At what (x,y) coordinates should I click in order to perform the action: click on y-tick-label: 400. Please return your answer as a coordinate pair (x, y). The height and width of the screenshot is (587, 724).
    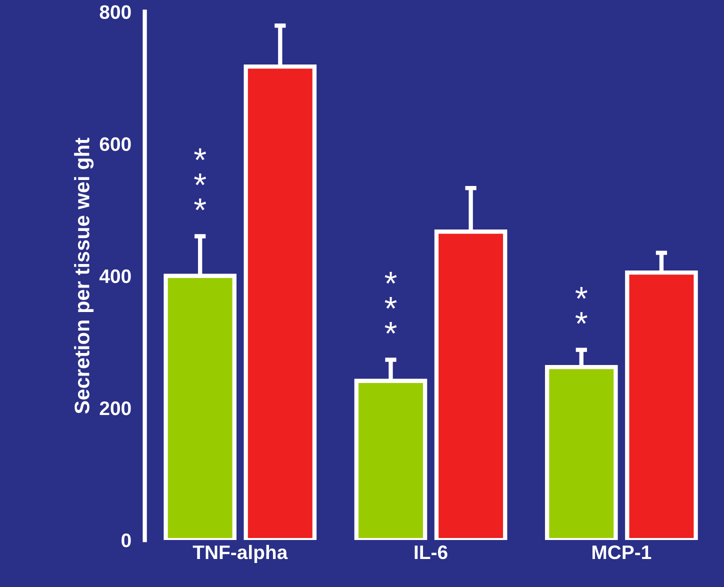
    Looking at the image, I should click on (115, 276).